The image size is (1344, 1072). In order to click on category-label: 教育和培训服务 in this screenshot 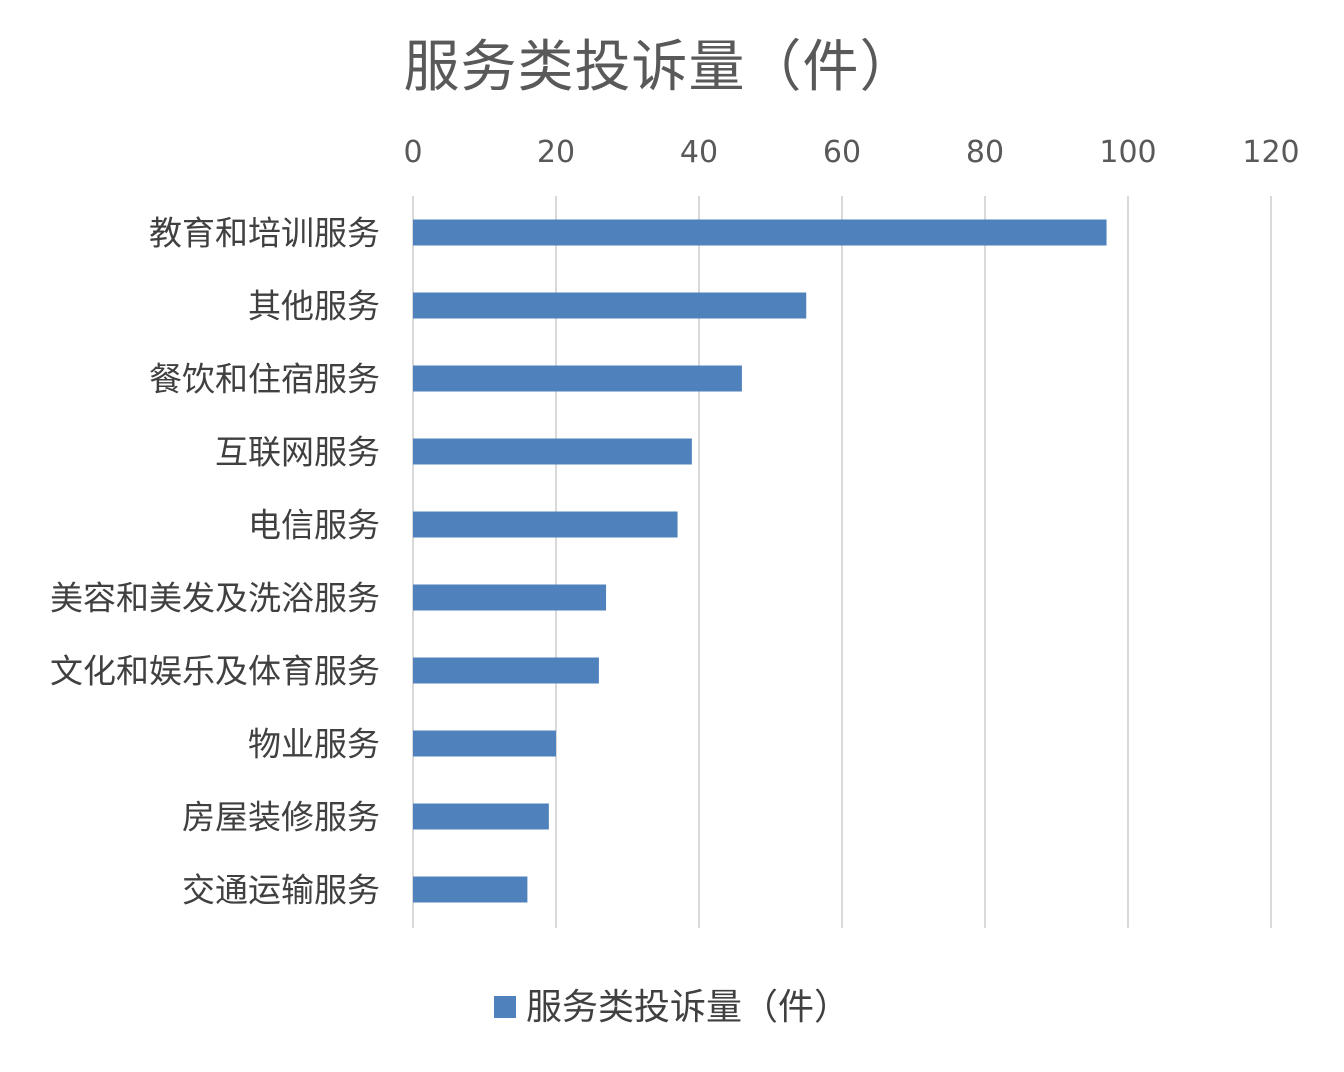, I will do `click(264, 233)`.